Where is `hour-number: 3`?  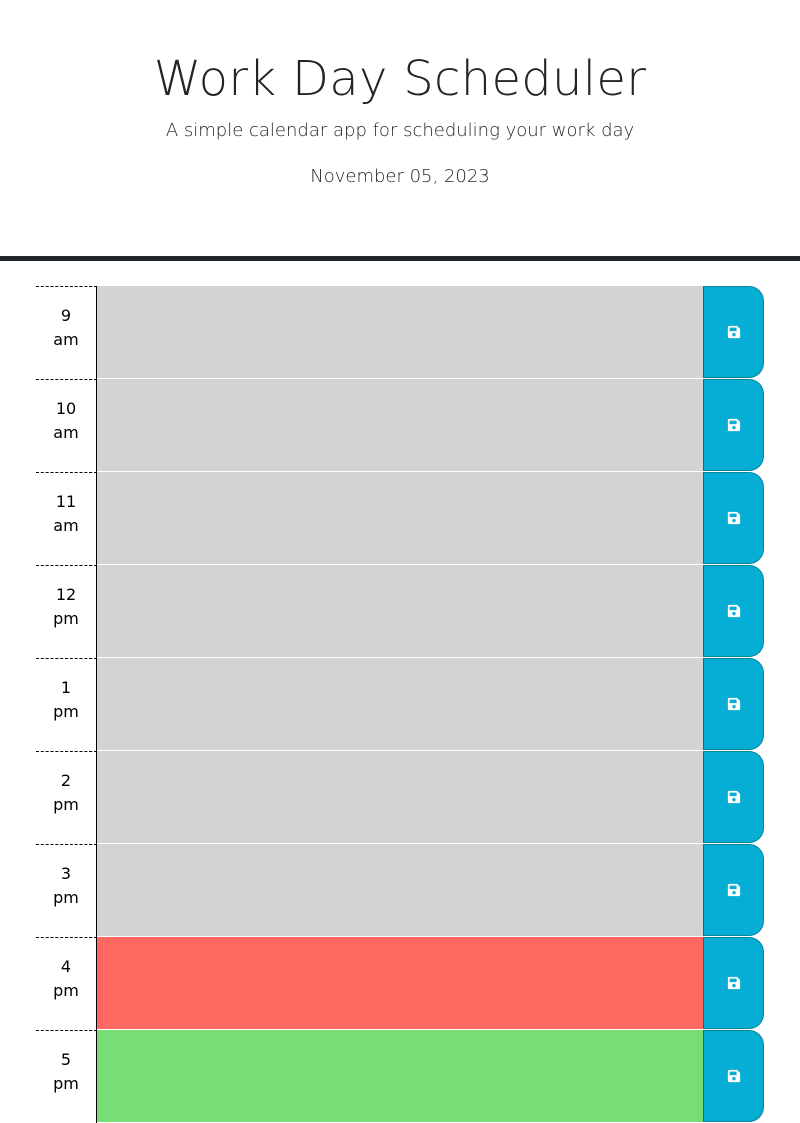
hour-number: 3 is located at coordinates (66, 873).